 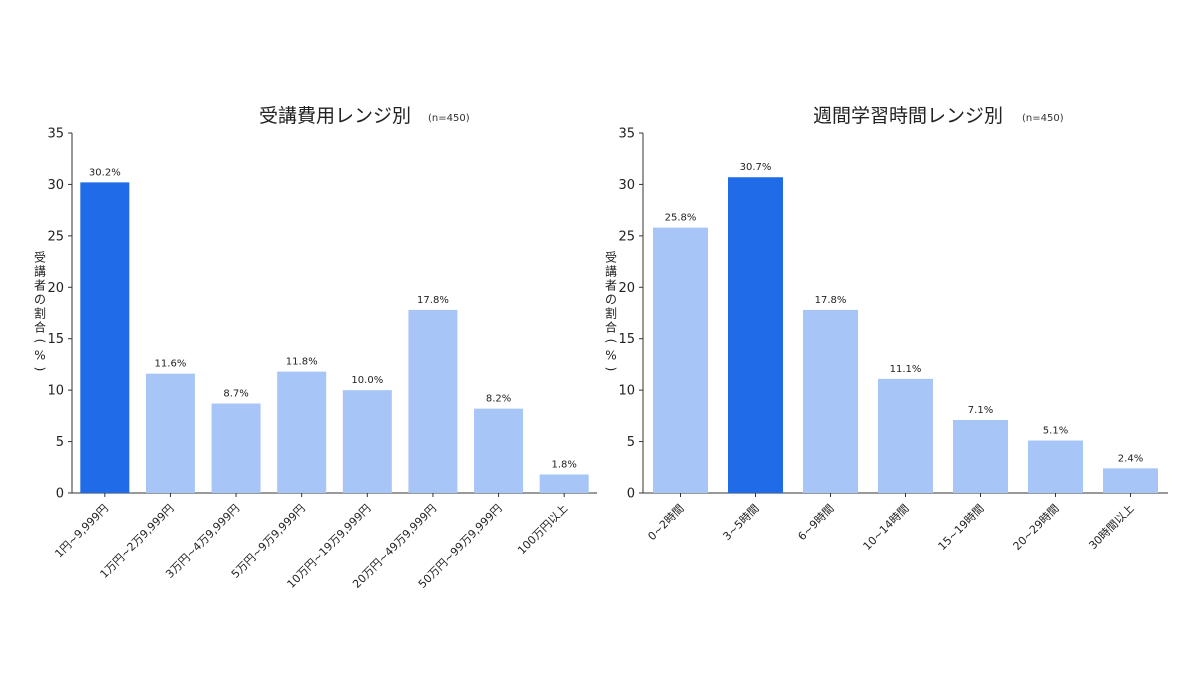 I want to click on chart-title: 受講費用レンジ別, so click(x=335, y=116).